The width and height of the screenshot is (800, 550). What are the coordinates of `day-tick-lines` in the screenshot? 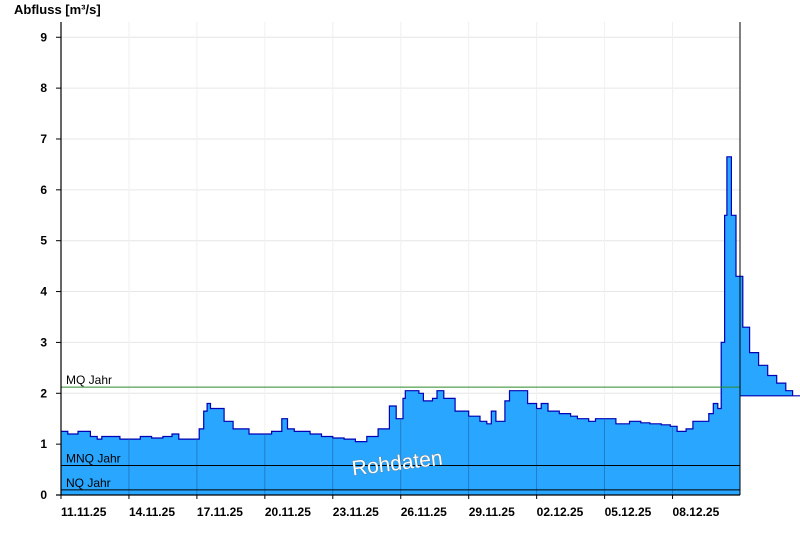 It's located at (400, 451).